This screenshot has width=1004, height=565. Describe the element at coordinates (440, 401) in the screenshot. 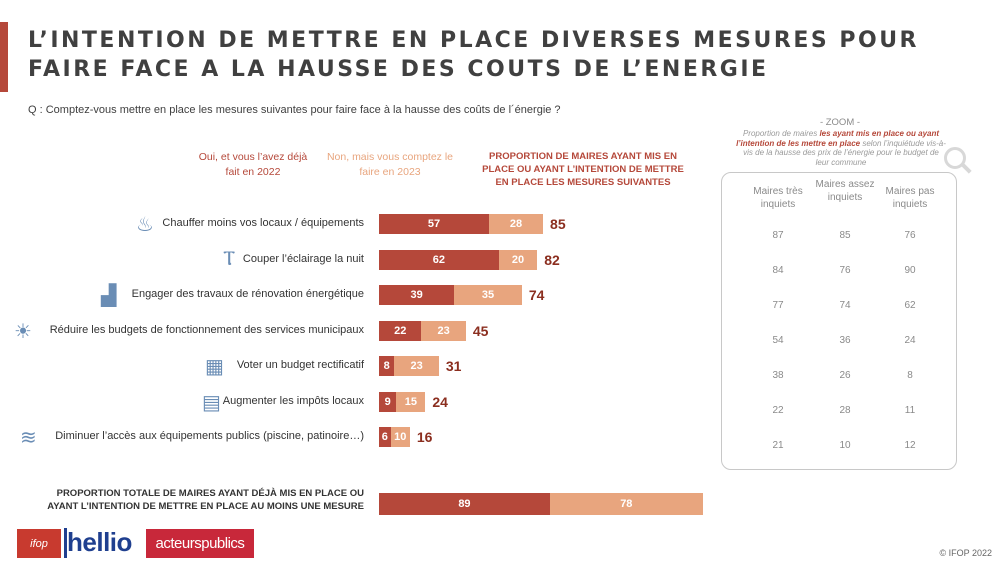

I see `total-value: 24` at that location.